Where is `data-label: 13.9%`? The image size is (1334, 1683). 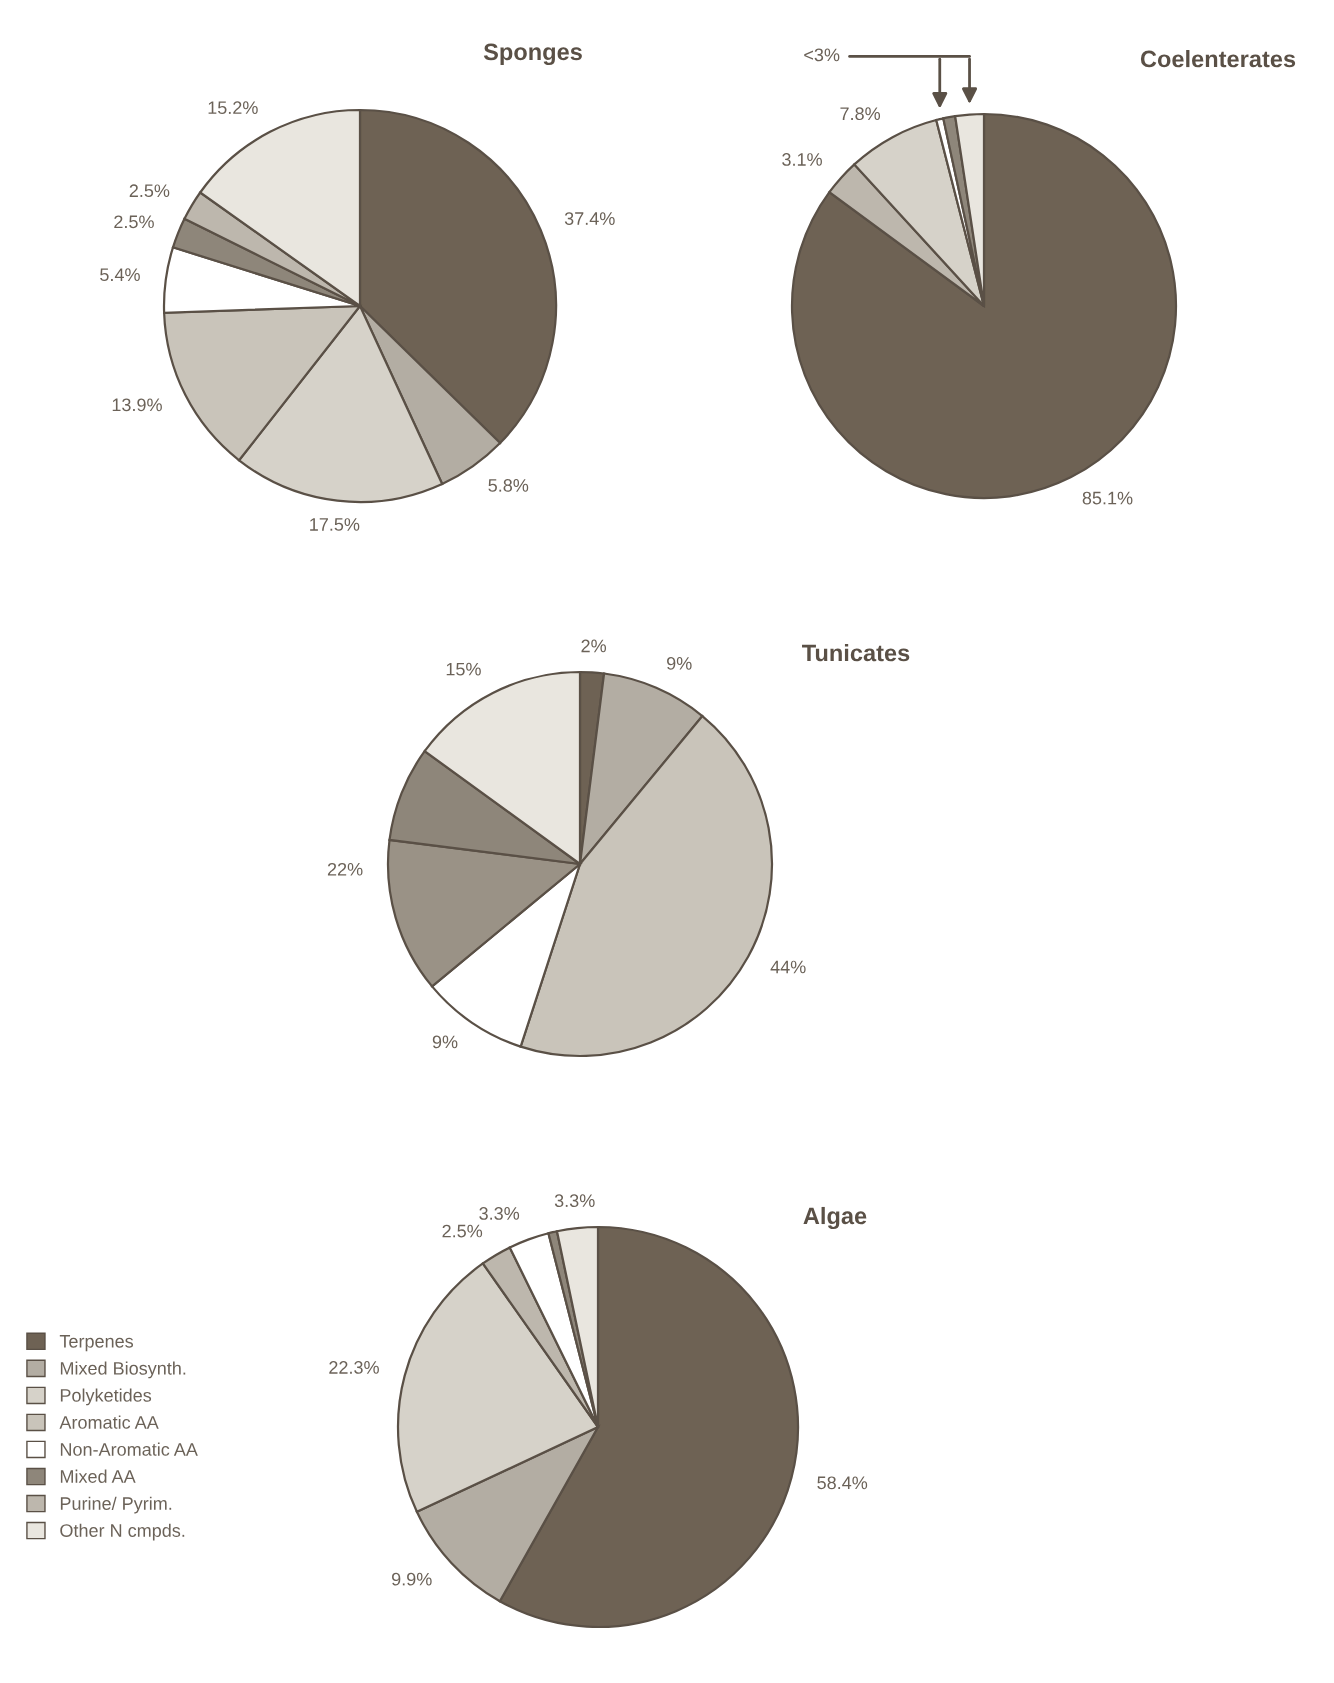 data-label: 13.9% is located at coordinates (137, 405).